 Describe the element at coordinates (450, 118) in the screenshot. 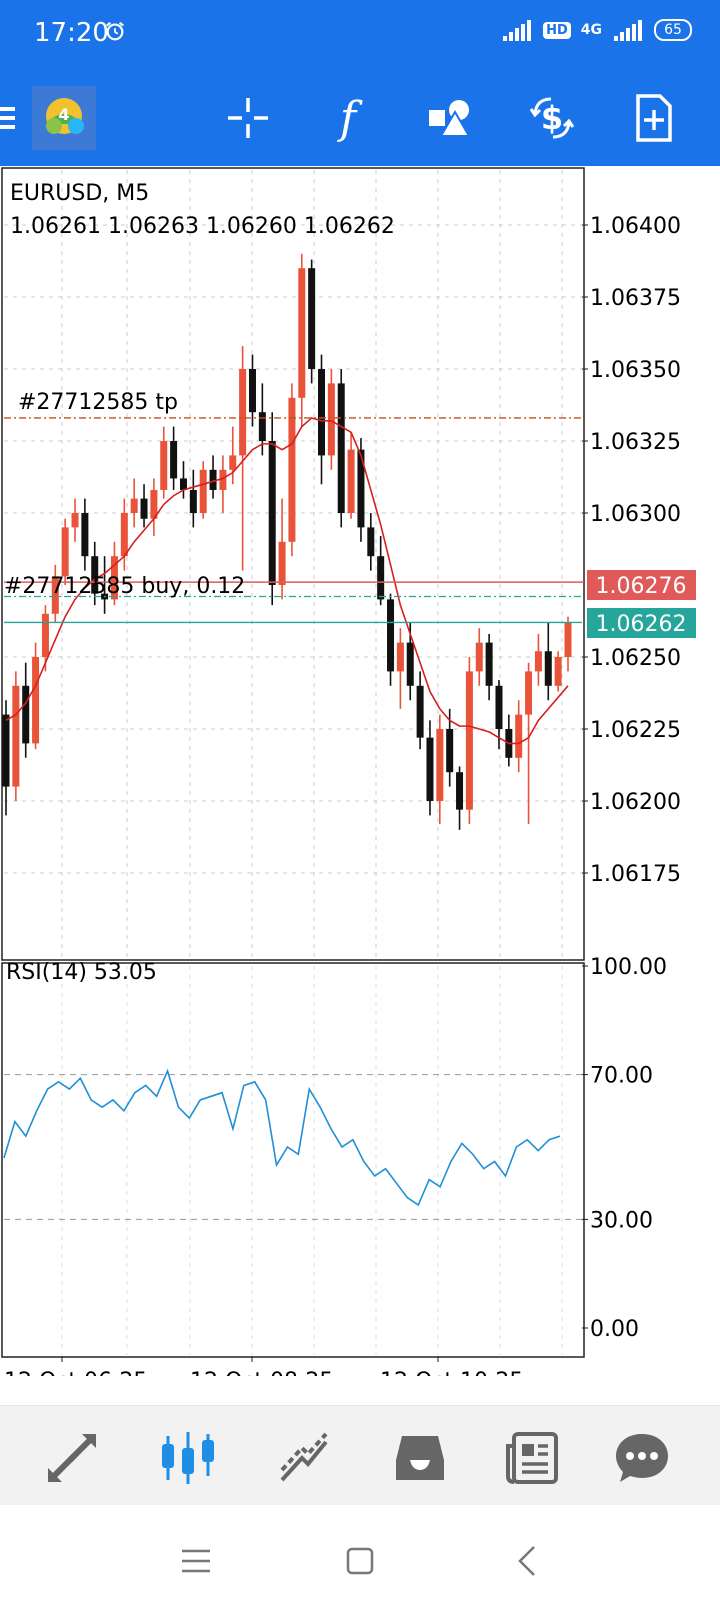

I see `objects-icon` at that location.